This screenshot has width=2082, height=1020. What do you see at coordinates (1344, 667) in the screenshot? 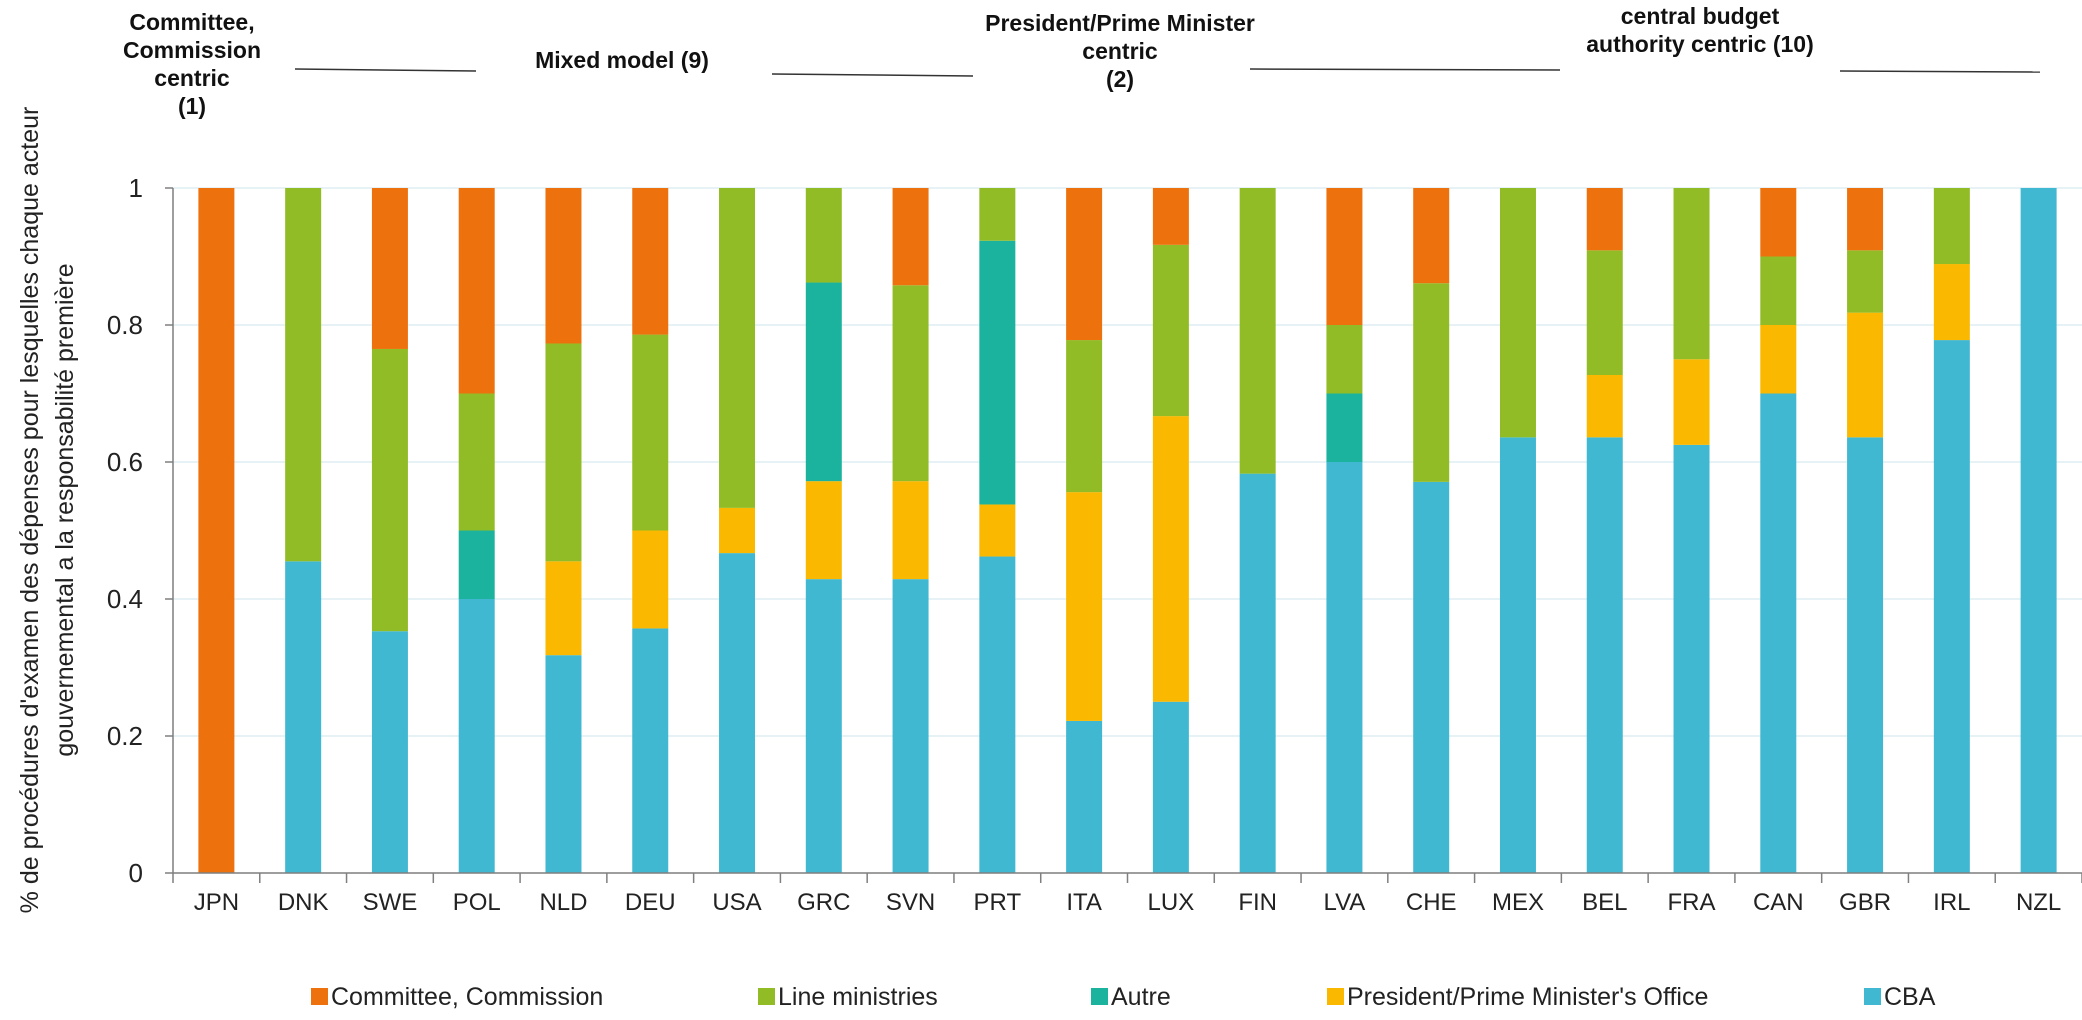
I see `bar-segment-cba-lva` at bounding box center [1344, 667].